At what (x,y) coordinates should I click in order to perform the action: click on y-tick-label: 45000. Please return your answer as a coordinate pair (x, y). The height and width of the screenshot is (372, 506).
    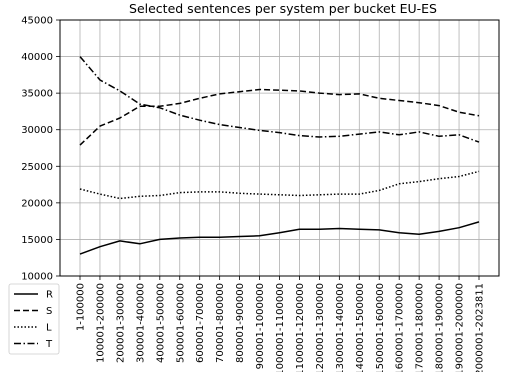
    Looking at the image, I should click on (37, 21).